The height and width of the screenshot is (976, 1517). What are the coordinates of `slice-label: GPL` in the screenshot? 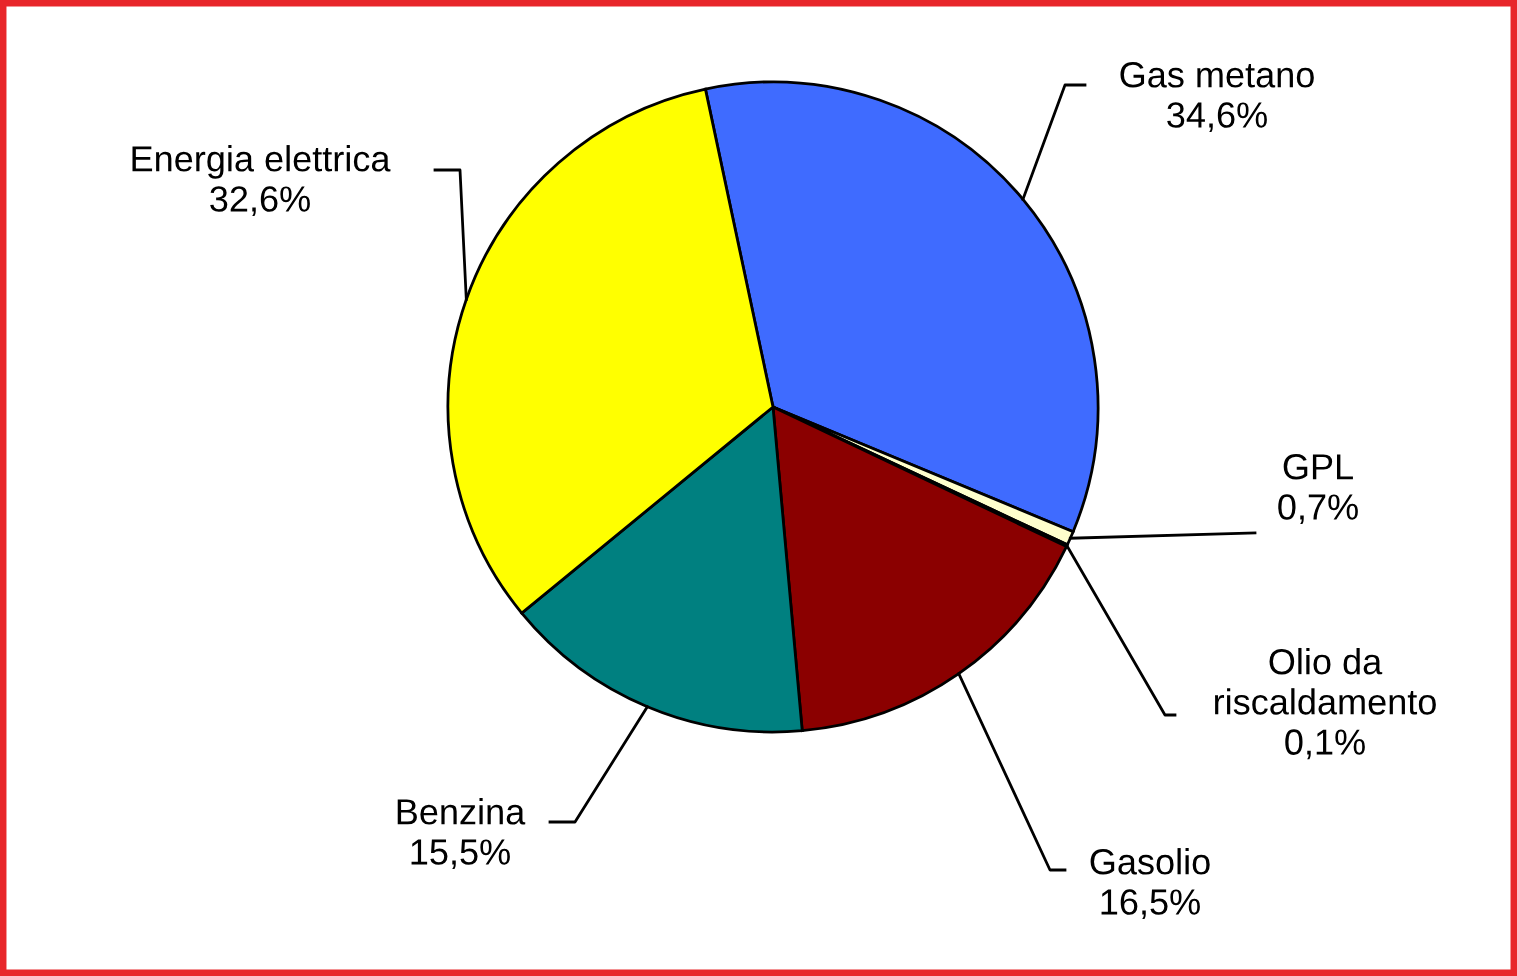 It's located at (1318, 467).